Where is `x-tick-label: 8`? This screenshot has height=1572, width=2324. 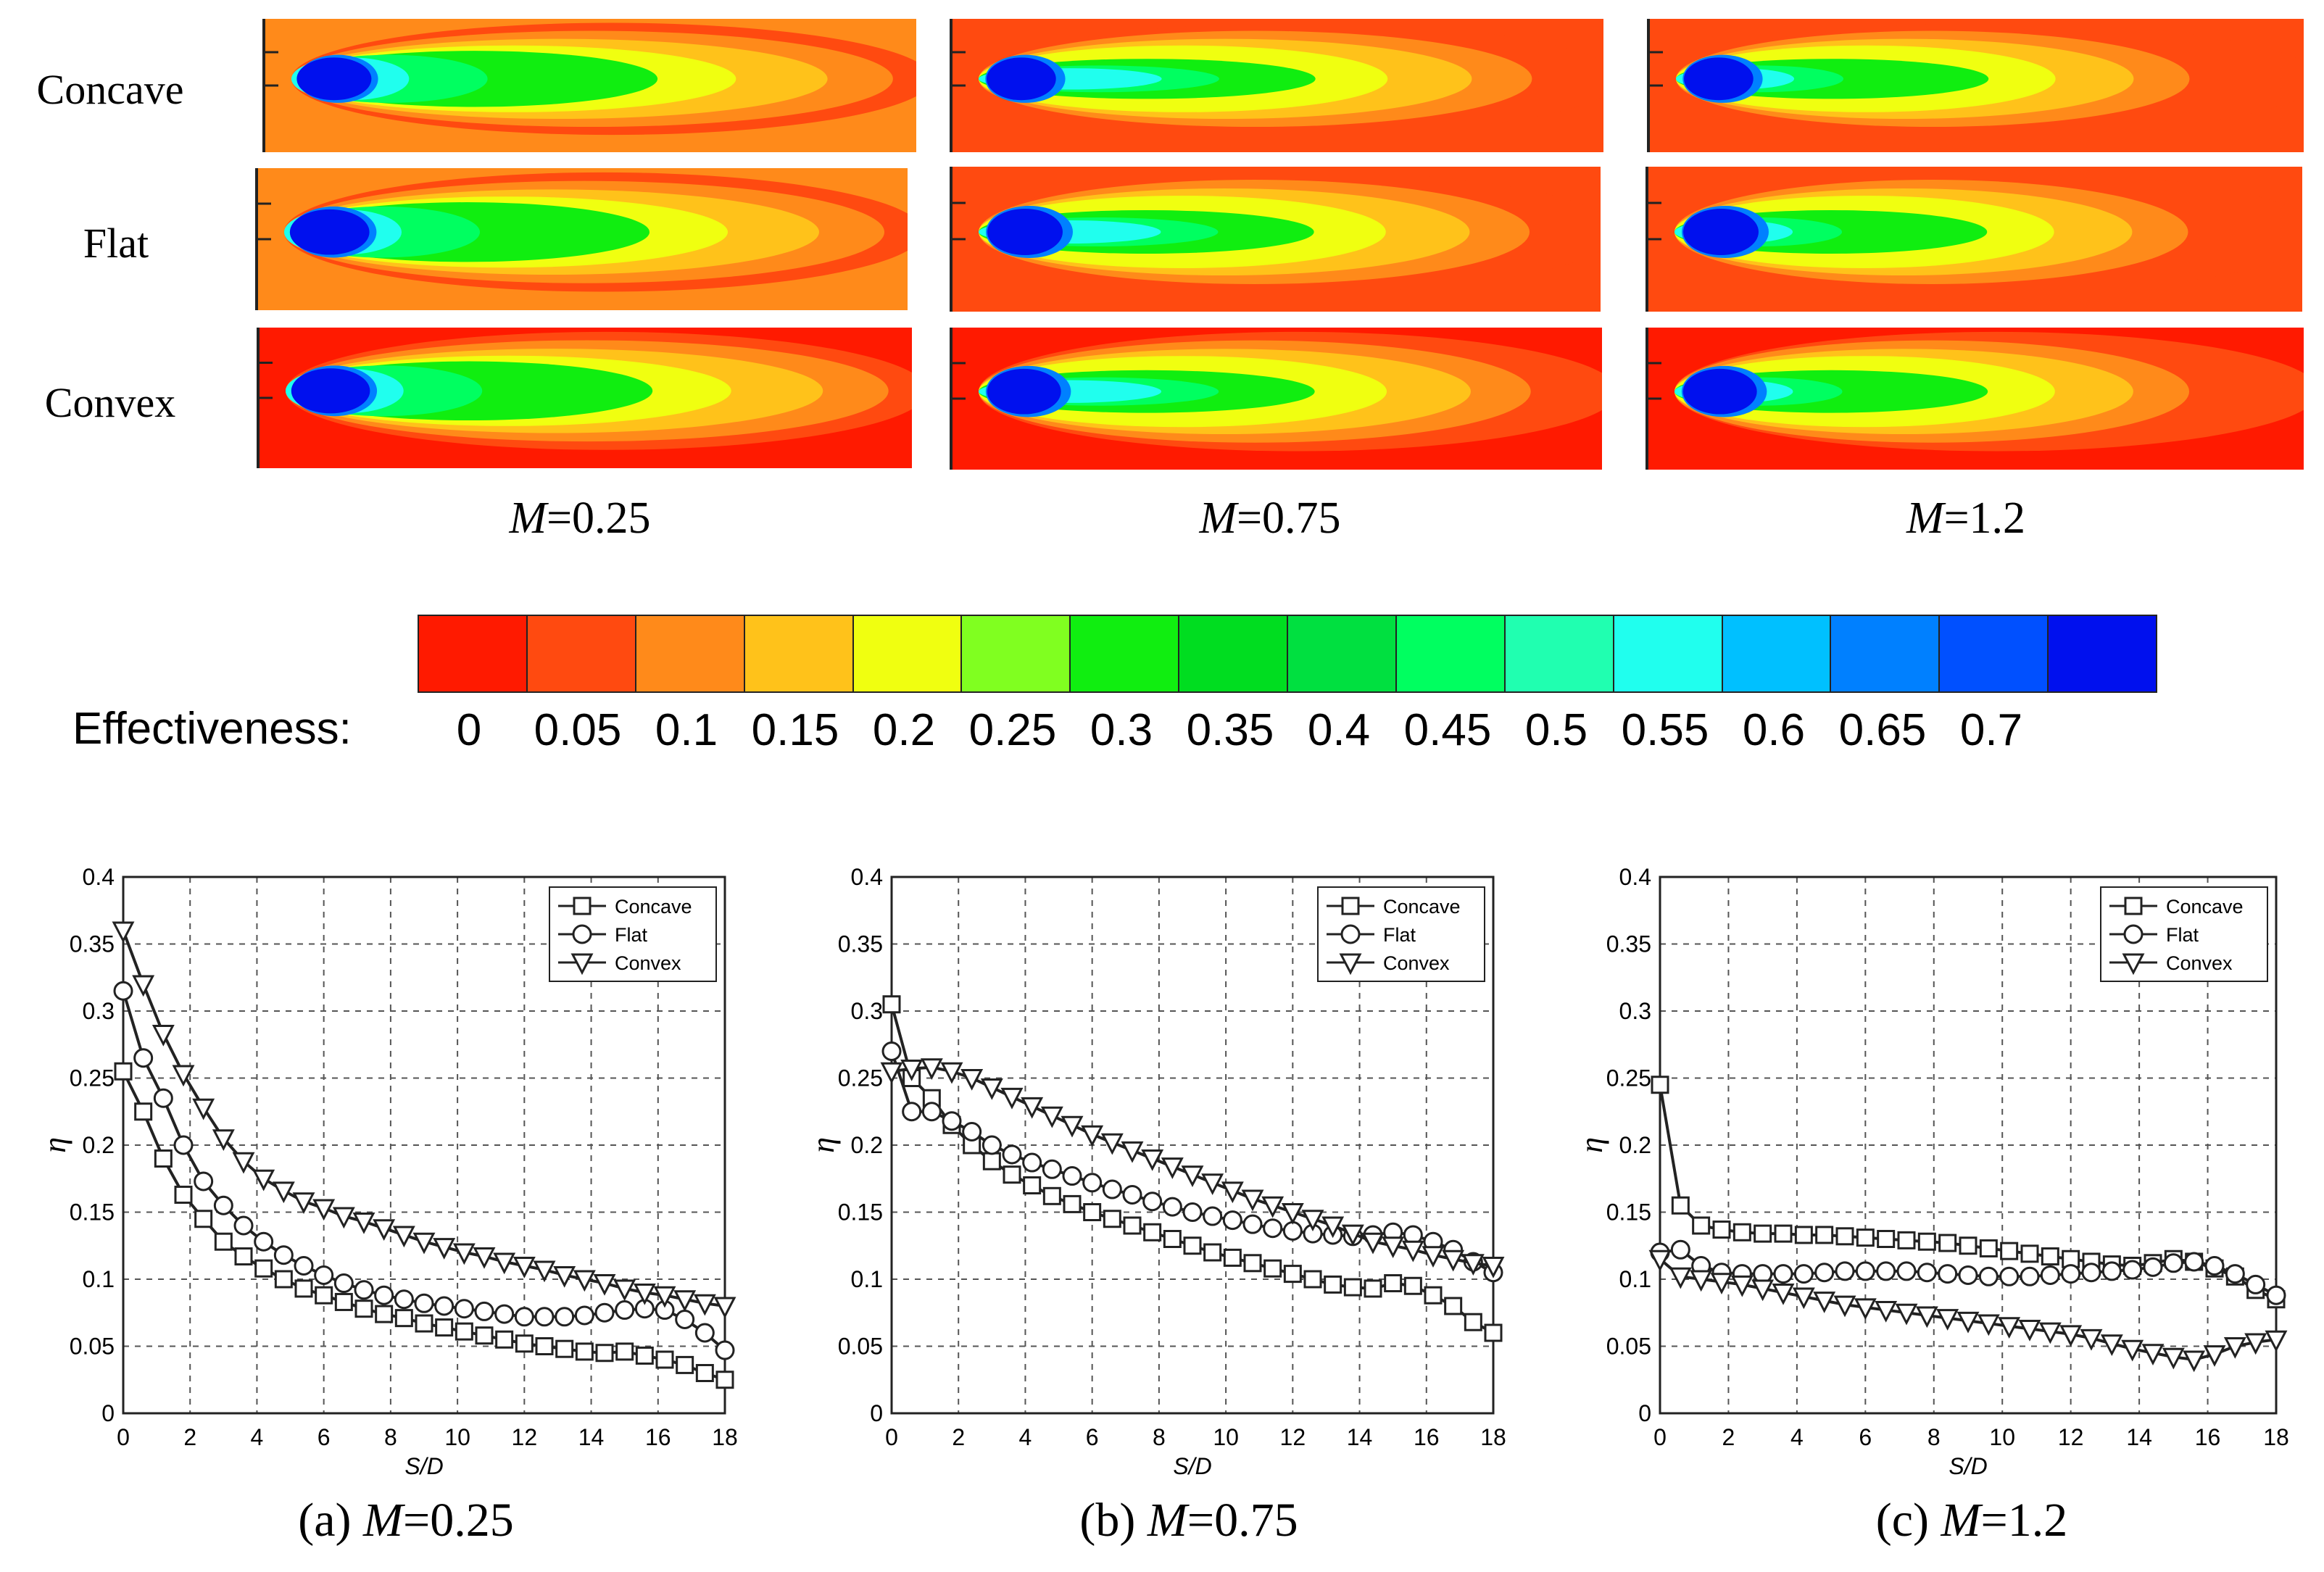 x-tick-label: 8 is located at coordinates (390, 1437).